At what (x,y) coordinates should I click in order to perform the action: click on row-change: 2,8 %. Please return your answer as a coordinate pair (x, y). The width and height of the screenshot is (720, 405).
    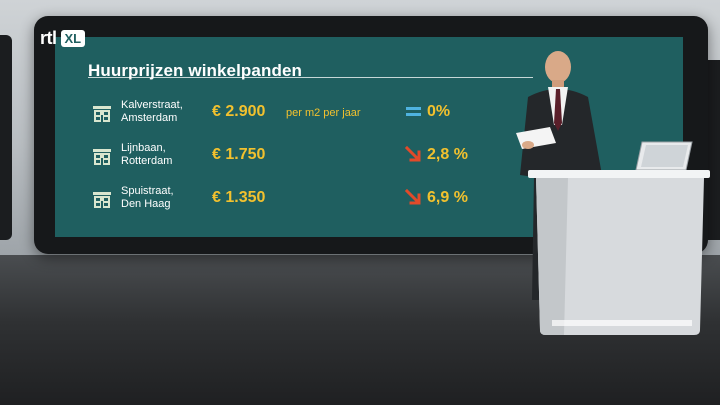
    Looking at the image, I should click on (447, 154).